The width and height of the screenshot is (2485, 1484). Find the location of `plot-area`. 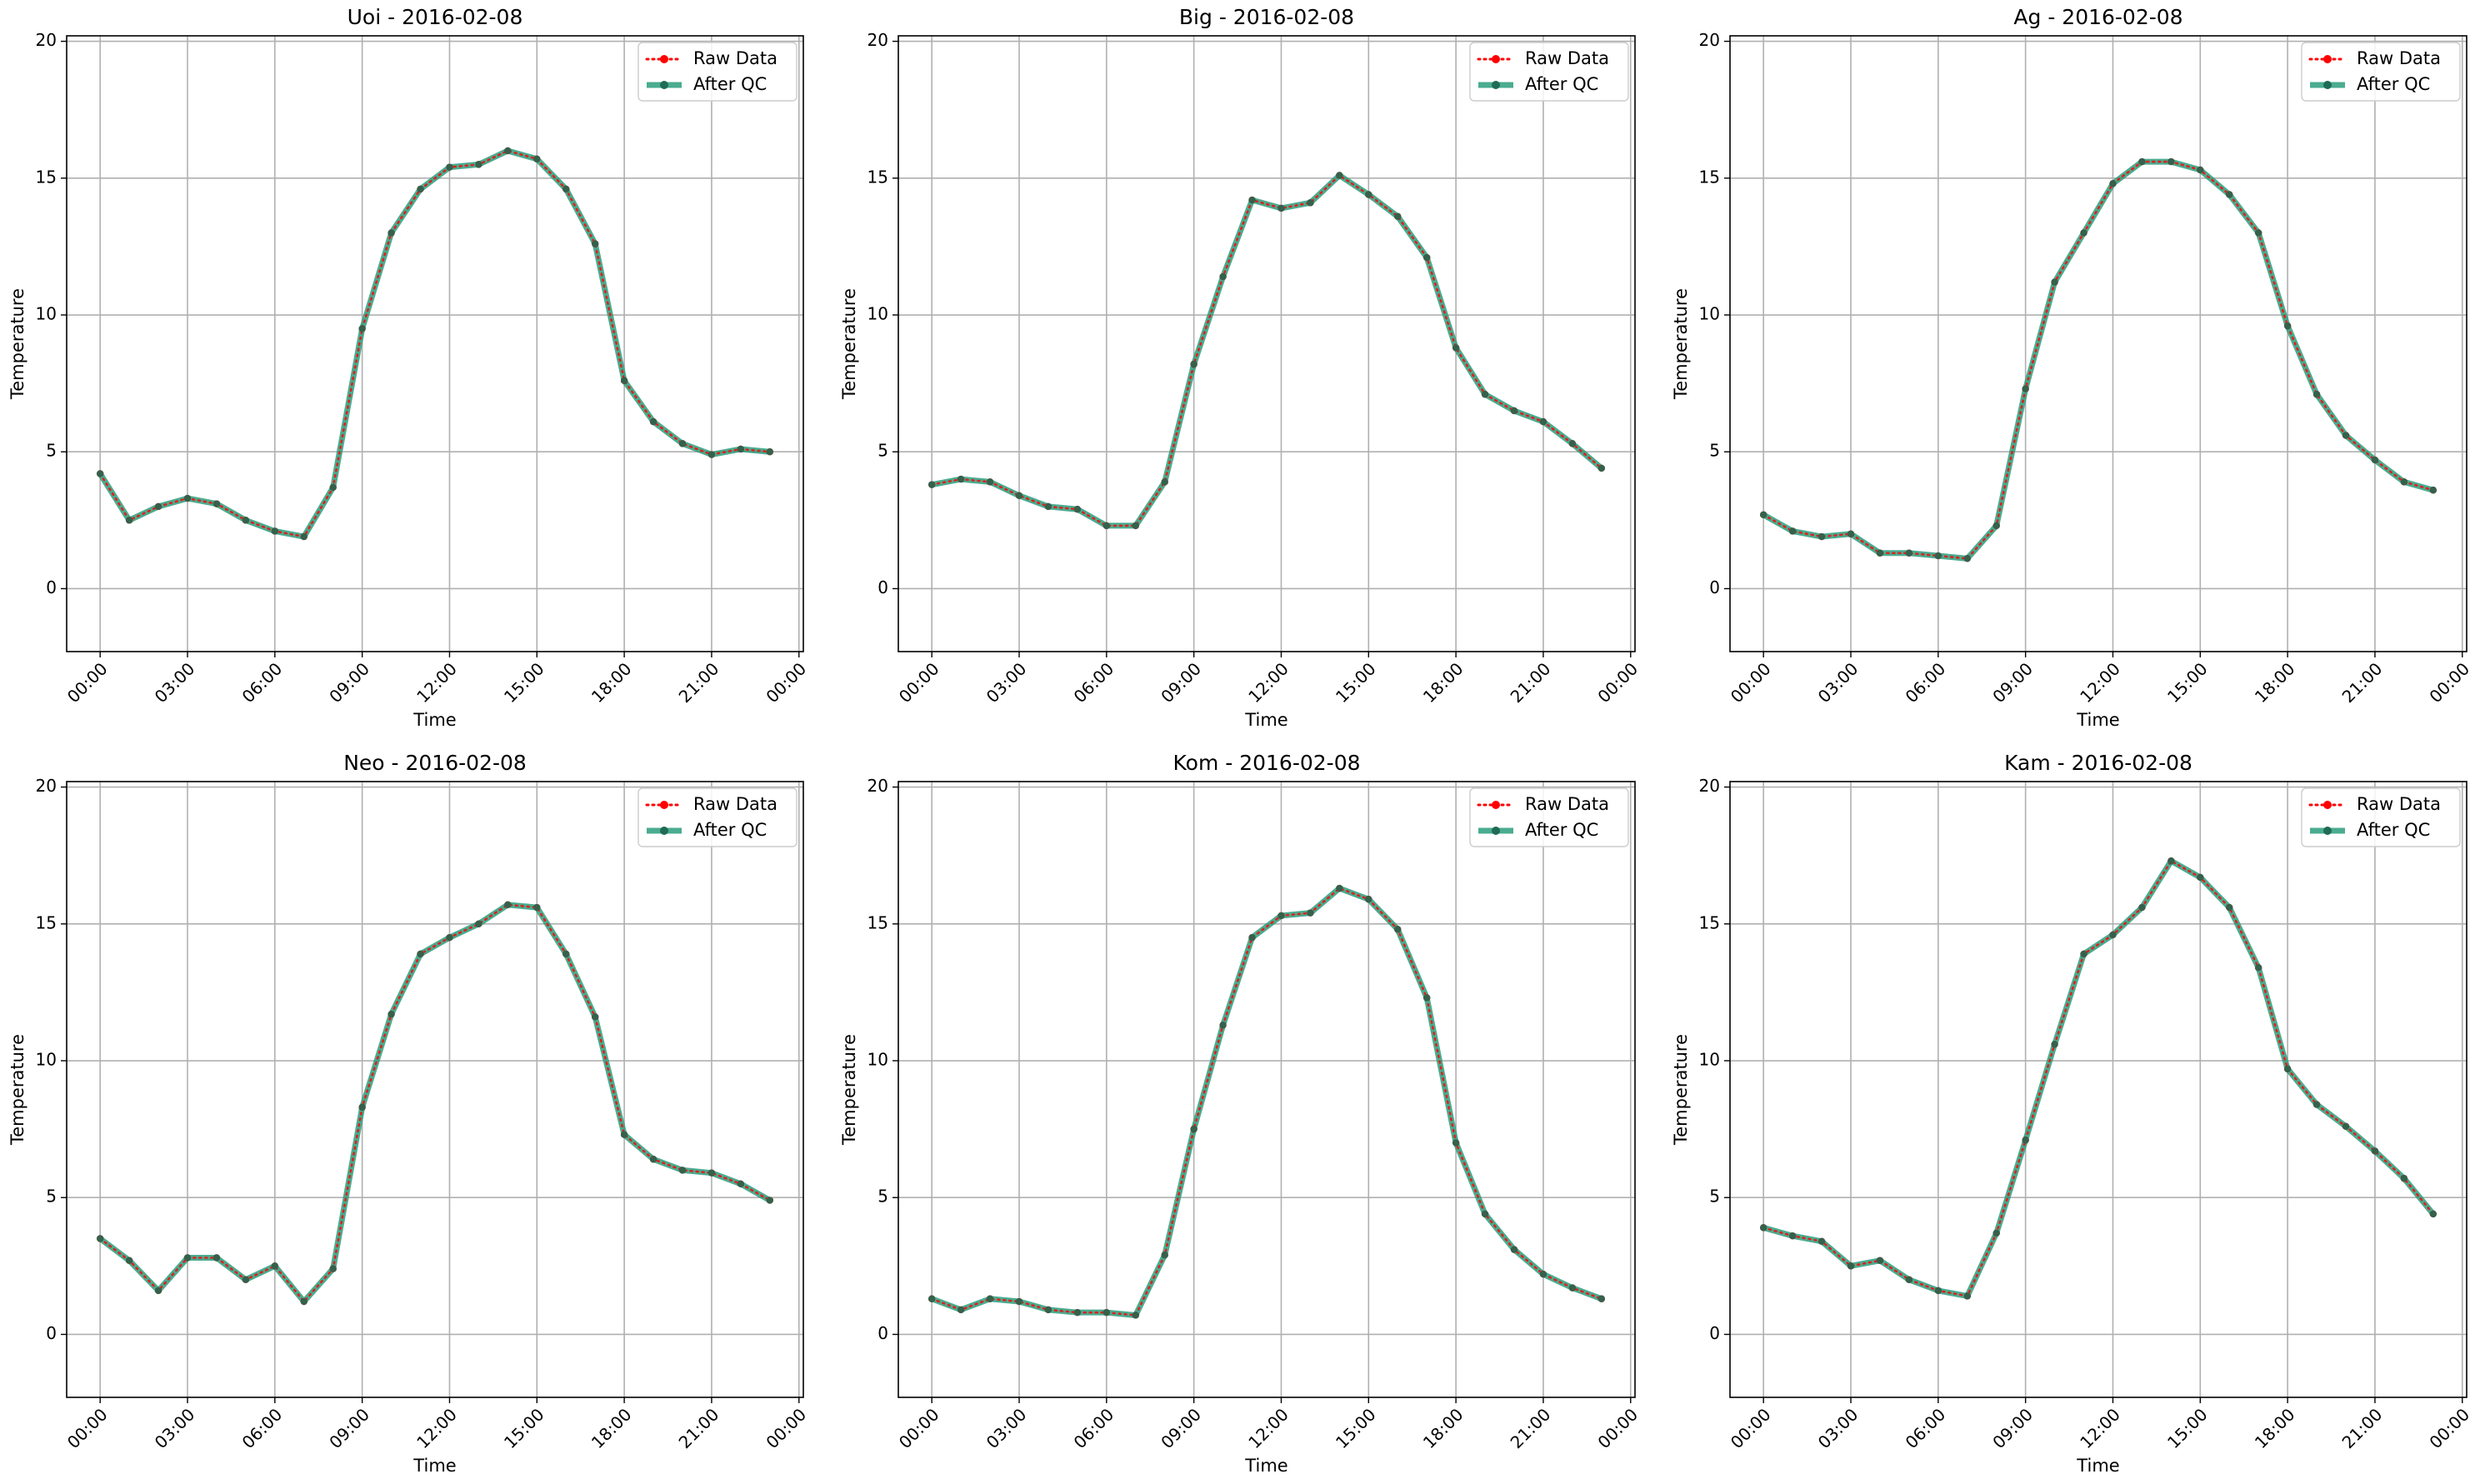

plot-area is located at coordinates (2098, 1089).